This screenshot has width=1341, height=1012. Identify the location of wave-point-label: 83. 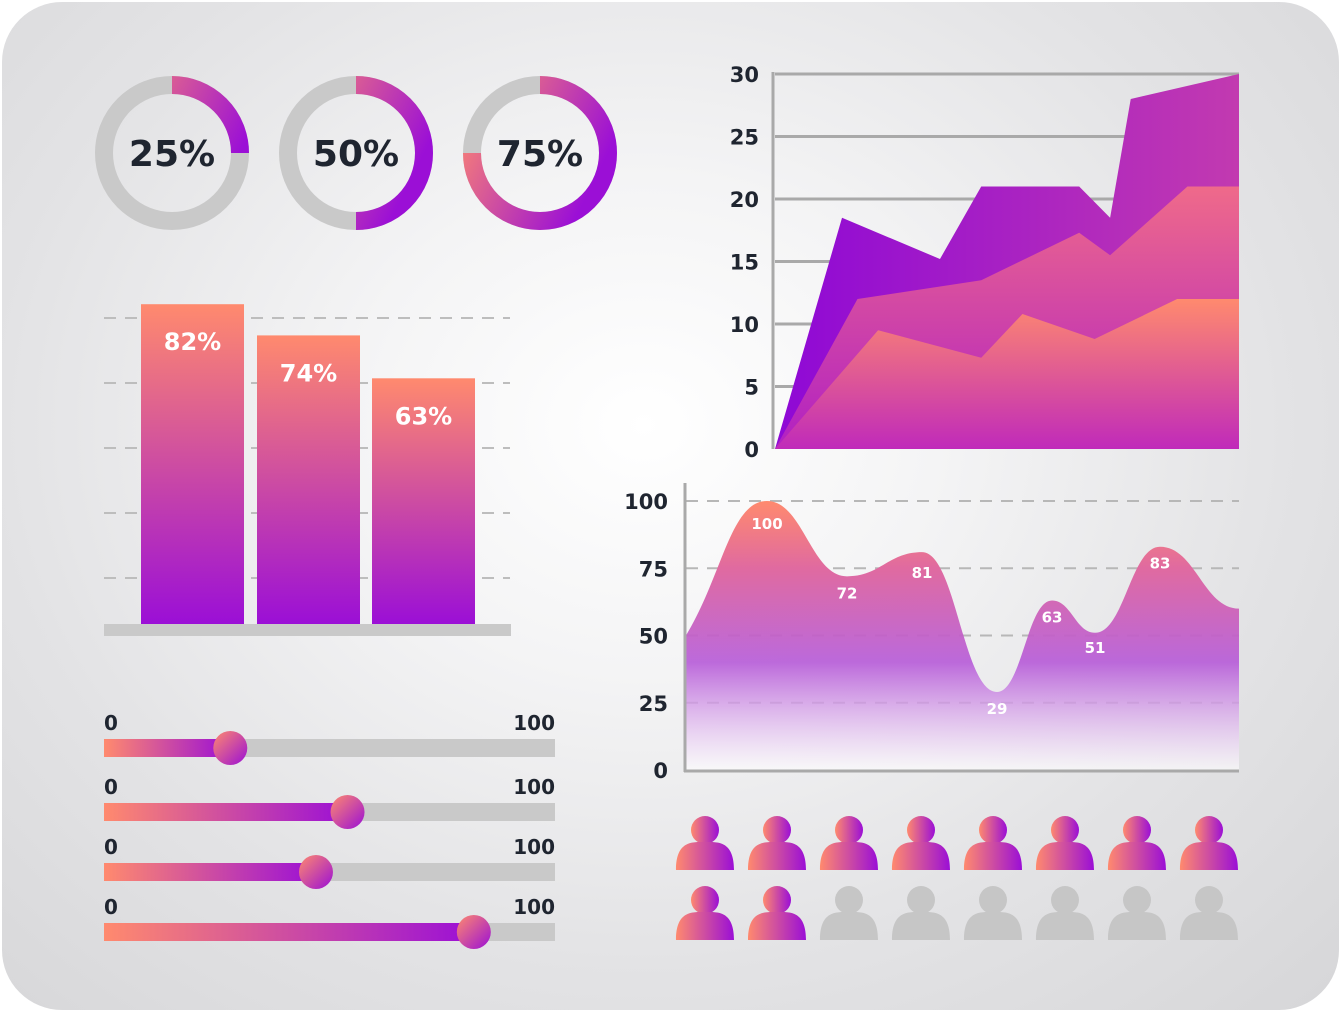
(1160, 564).